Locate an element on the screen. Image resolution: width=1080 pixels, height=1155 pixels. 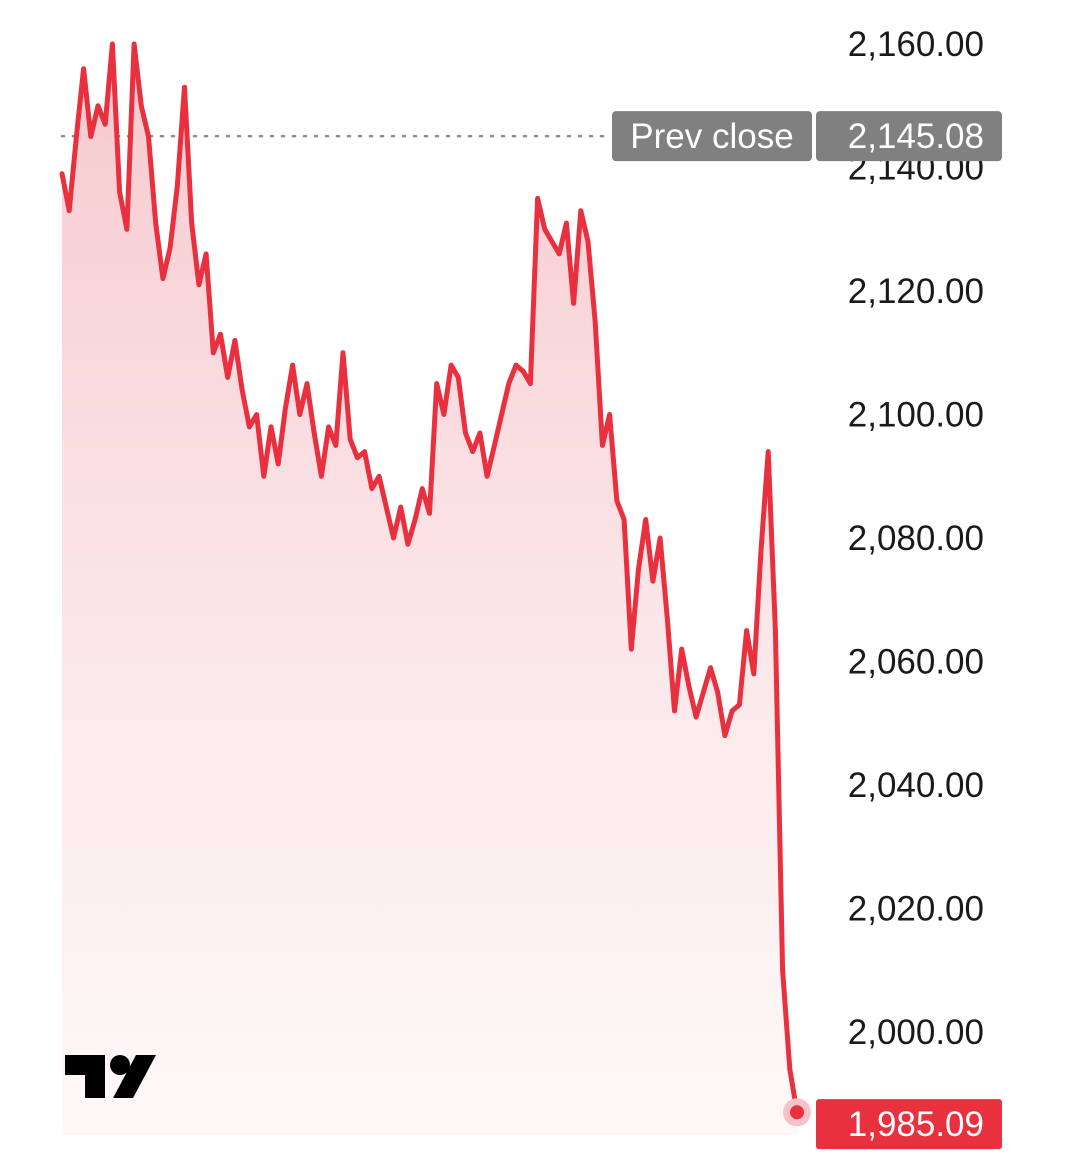
last-price-marker is located at coordinates (797, 1112).